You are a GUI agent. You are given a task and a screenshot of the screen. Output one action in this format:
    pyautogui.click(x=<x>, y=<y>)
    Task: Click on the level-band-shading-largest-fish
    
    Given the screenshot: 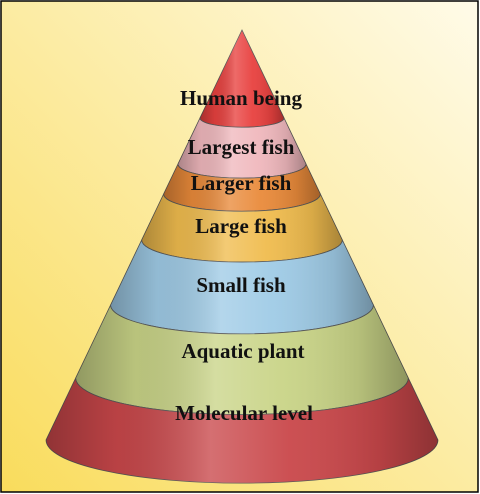 What is the action you would take?
    pyautogui.click(x=242, y=148)
    